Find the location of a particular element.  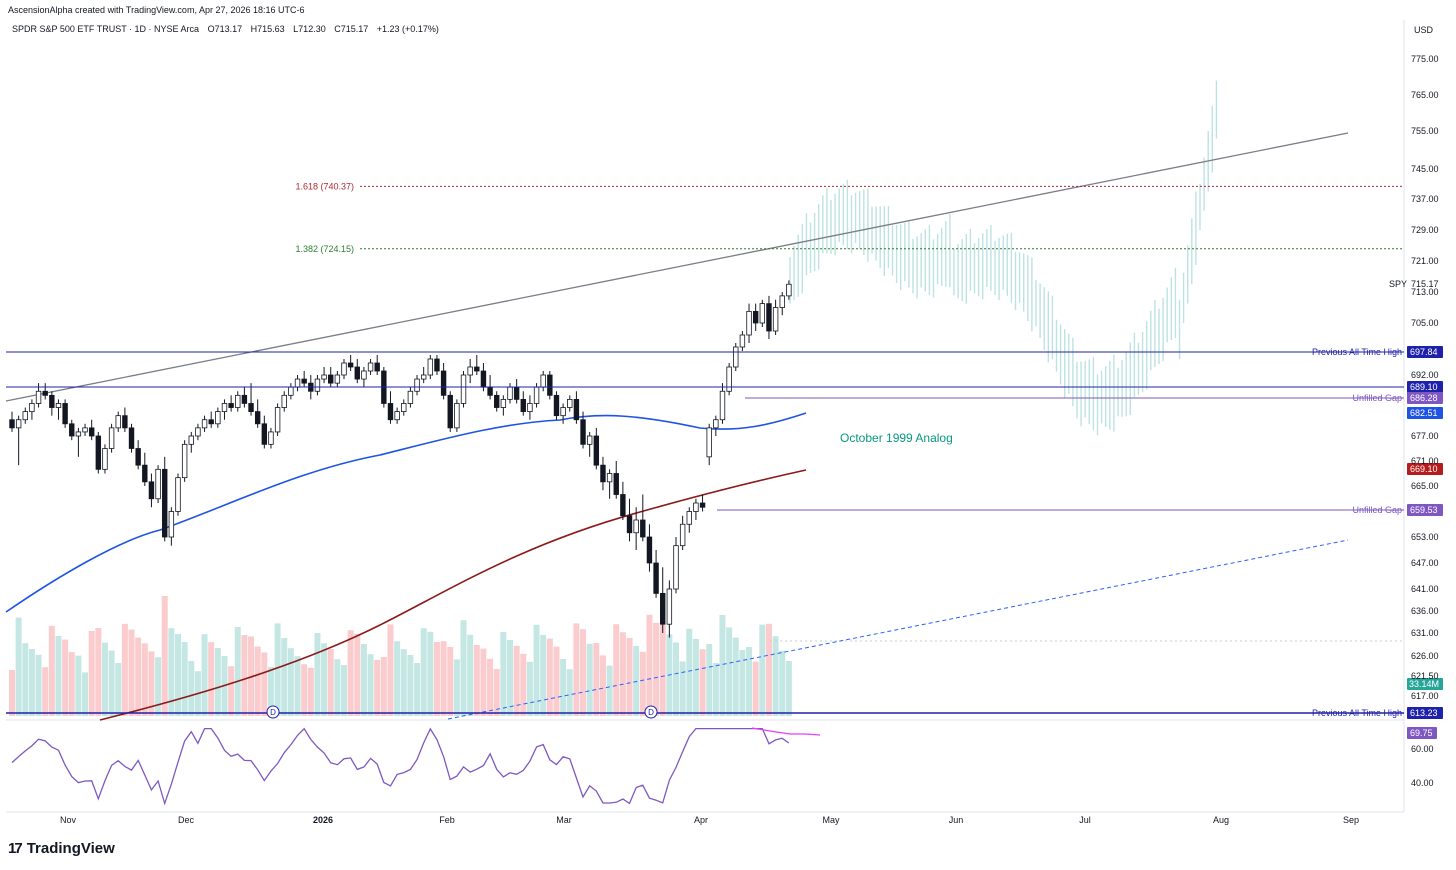

time-tick-label: Feb is located at coordinates (447, 820).